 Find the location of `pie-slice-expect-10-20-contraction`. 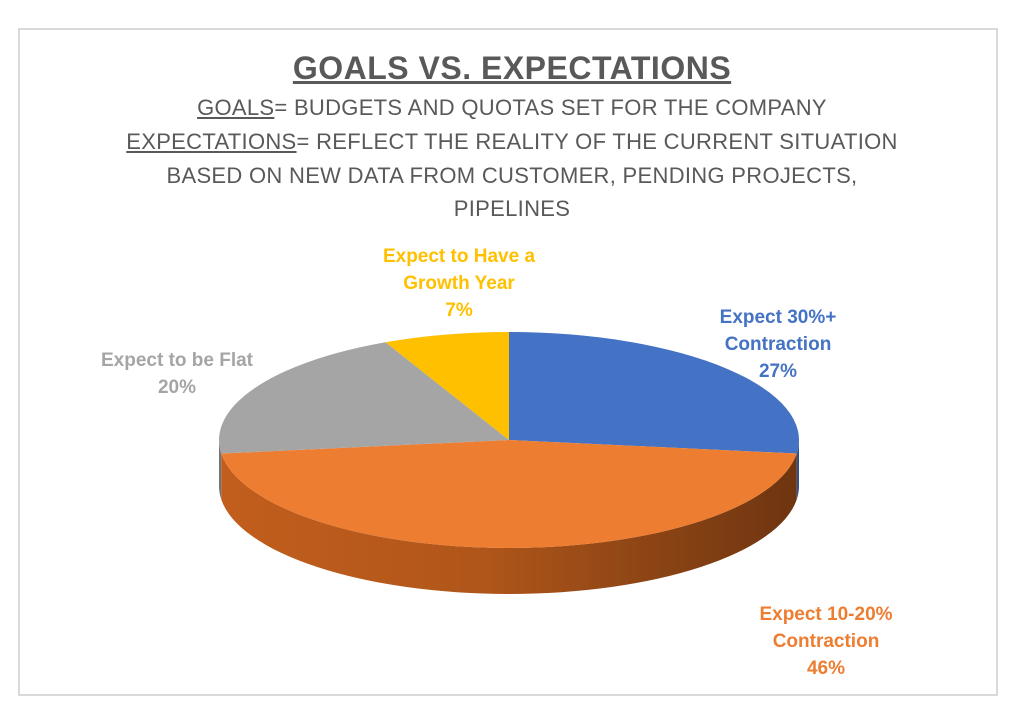

pie-slice-expect-10-20-contraction is located at coordinates (509, 494).